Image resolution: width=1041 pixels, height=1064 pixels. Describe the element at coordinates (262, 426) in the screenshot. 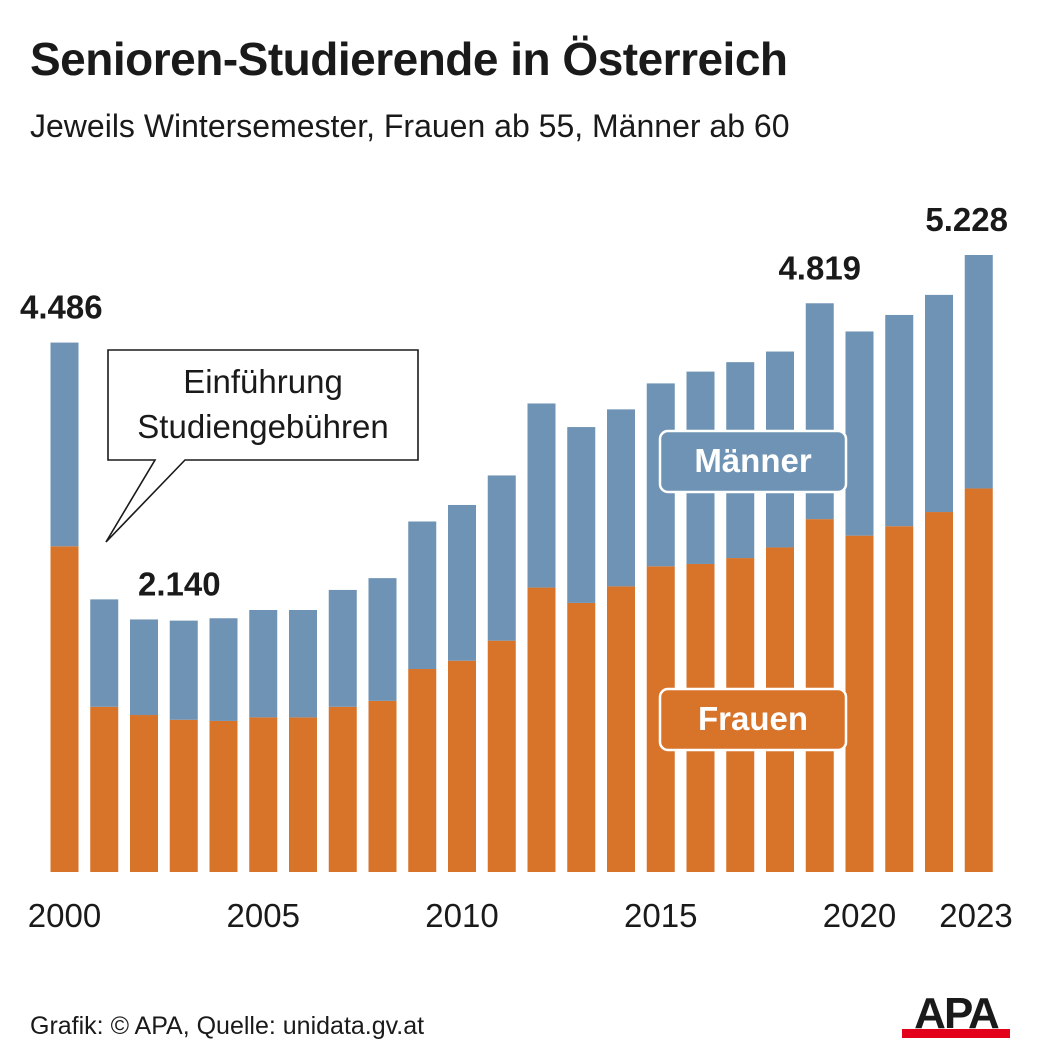

I see `annotation-line-2: Studiengebühren` at that location.